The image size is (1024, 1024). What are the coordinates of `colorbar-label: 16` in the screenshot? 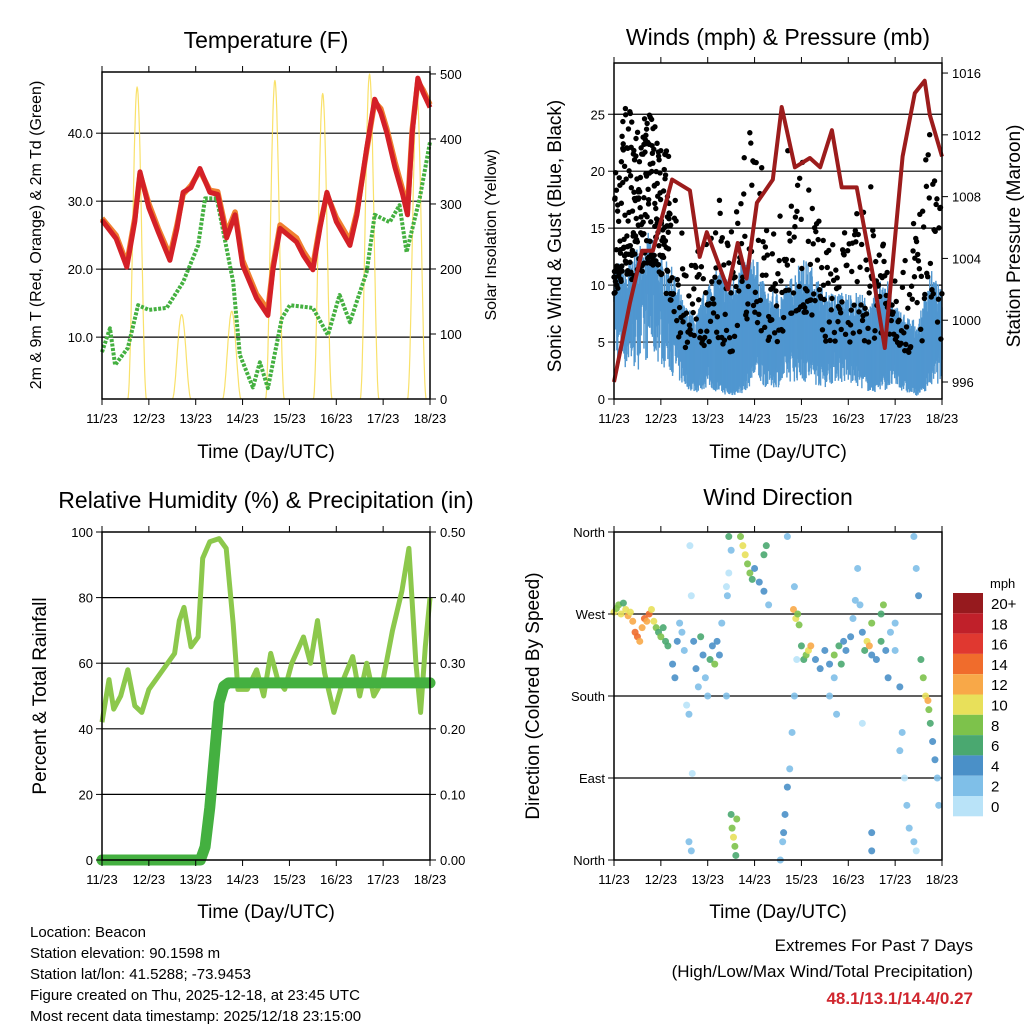 It's located at (999, 645).